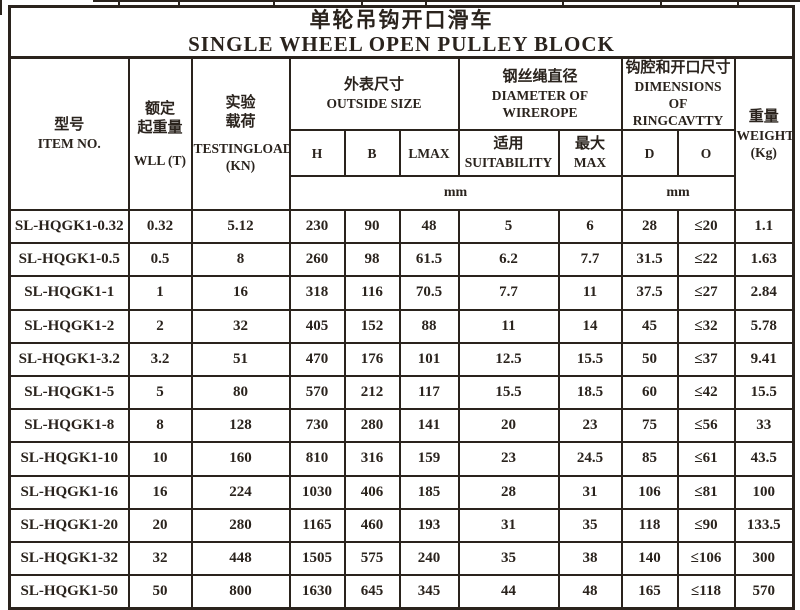 Image resolution: width=800 pixels, height=610 pixels. What do you see at coordinates (508, 592) in the screenshot?
I see `table-cell: 44` at bounding box center [508, 592].